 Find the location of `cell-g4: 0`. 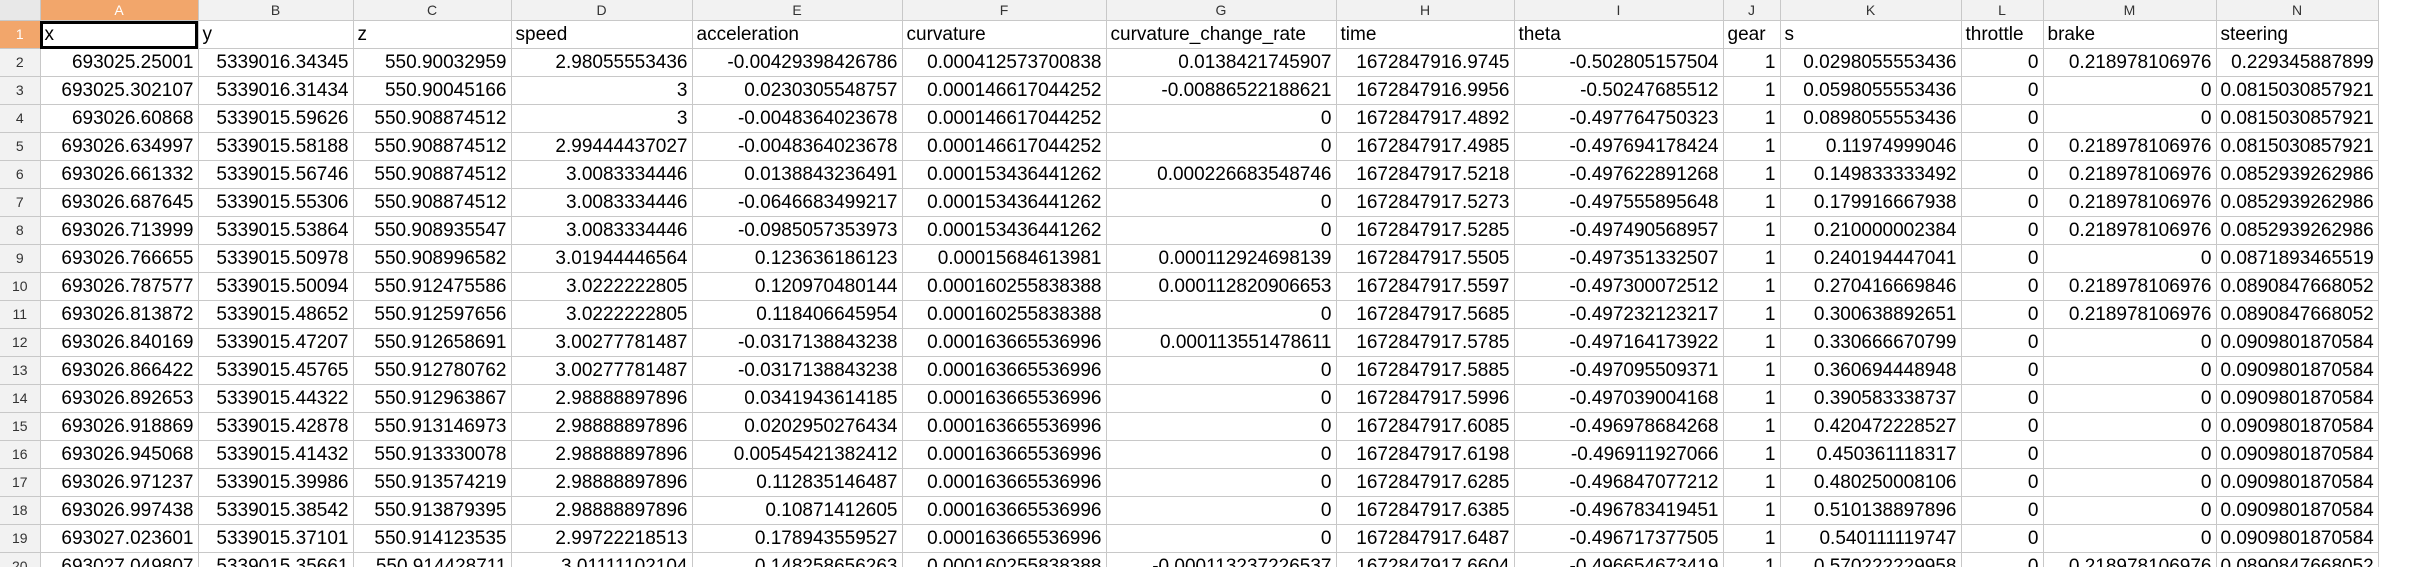

cell-g4: 0 is located at coordinates (1221, 118).